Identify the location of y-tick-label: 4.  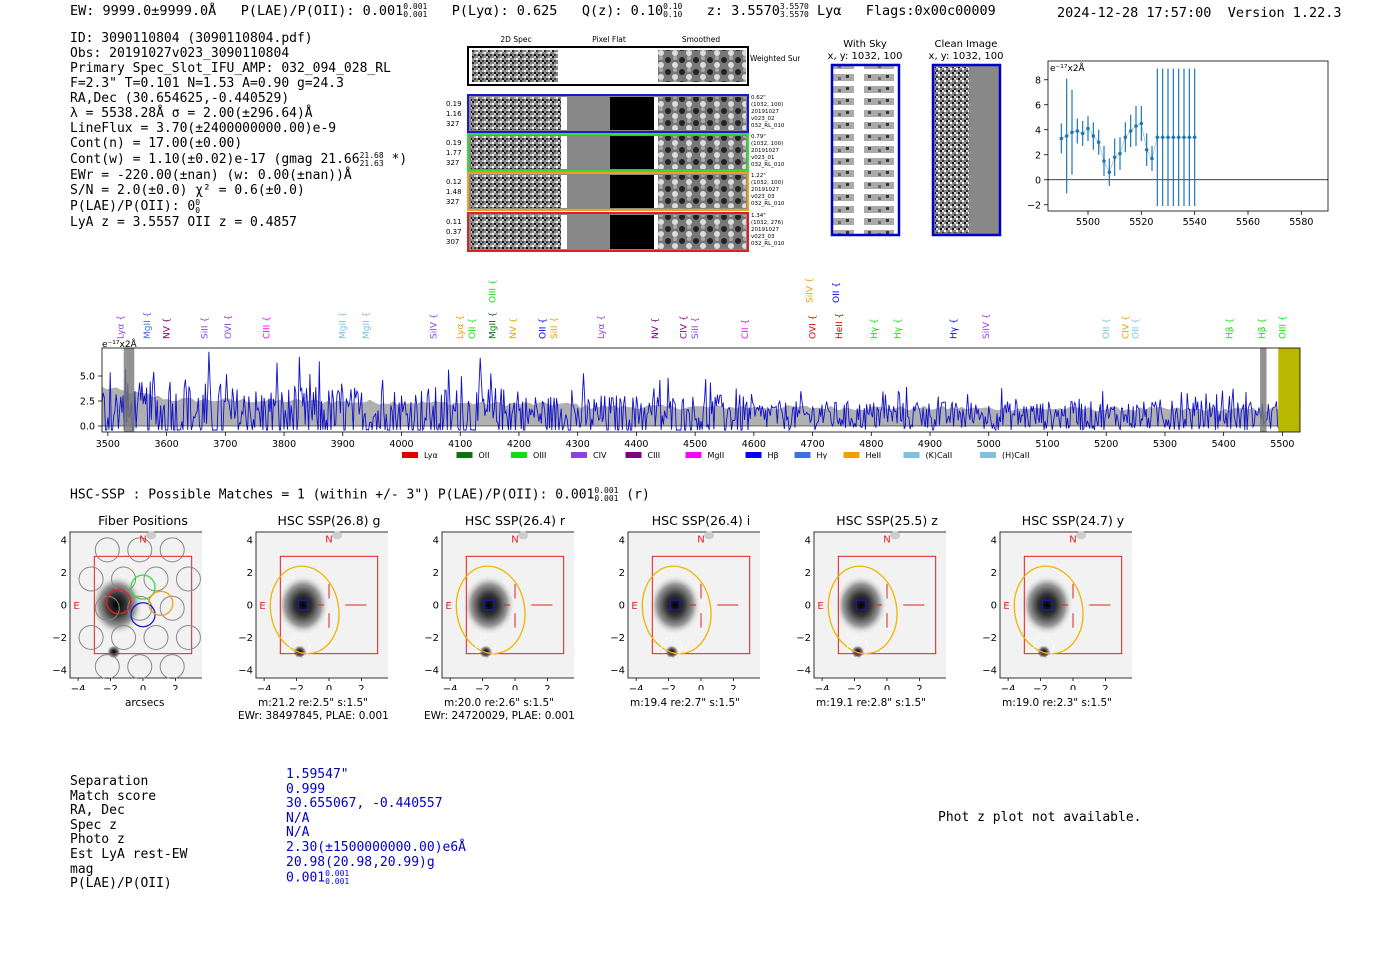
(250, 541).